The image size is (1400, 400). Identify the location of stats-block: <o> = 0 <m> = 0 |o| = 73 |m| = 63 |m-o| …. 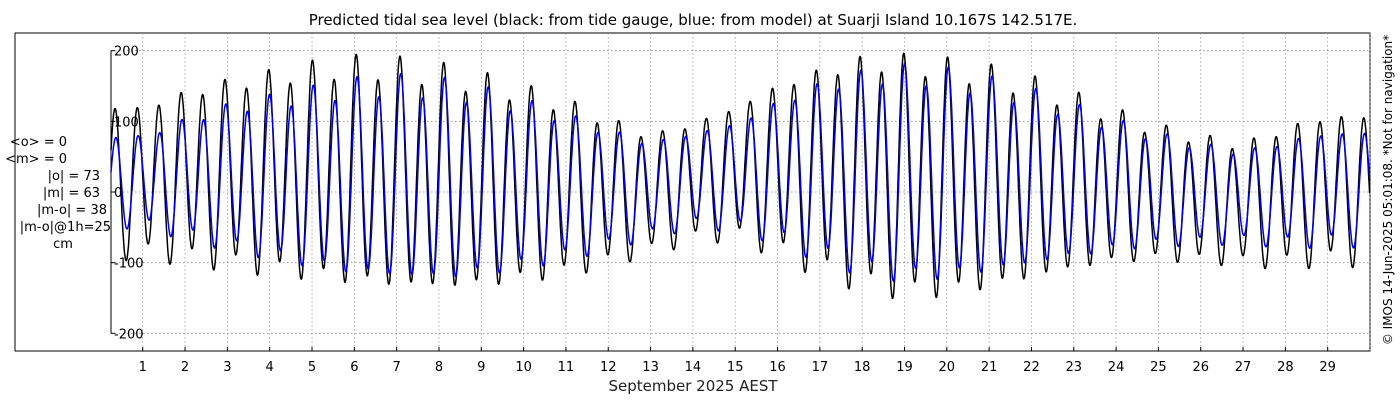
(58, 193).